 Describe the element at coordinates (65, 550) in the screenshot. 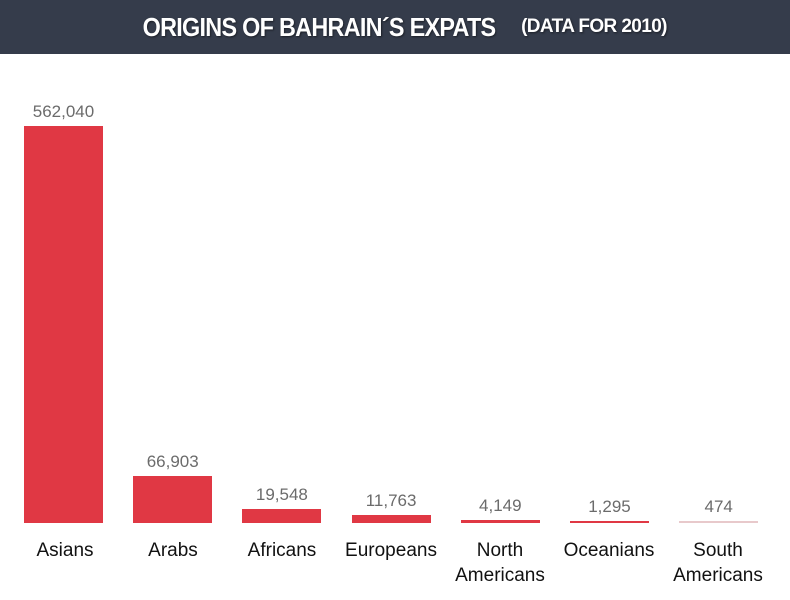

I see `category-label-asians: Asians` at that location.